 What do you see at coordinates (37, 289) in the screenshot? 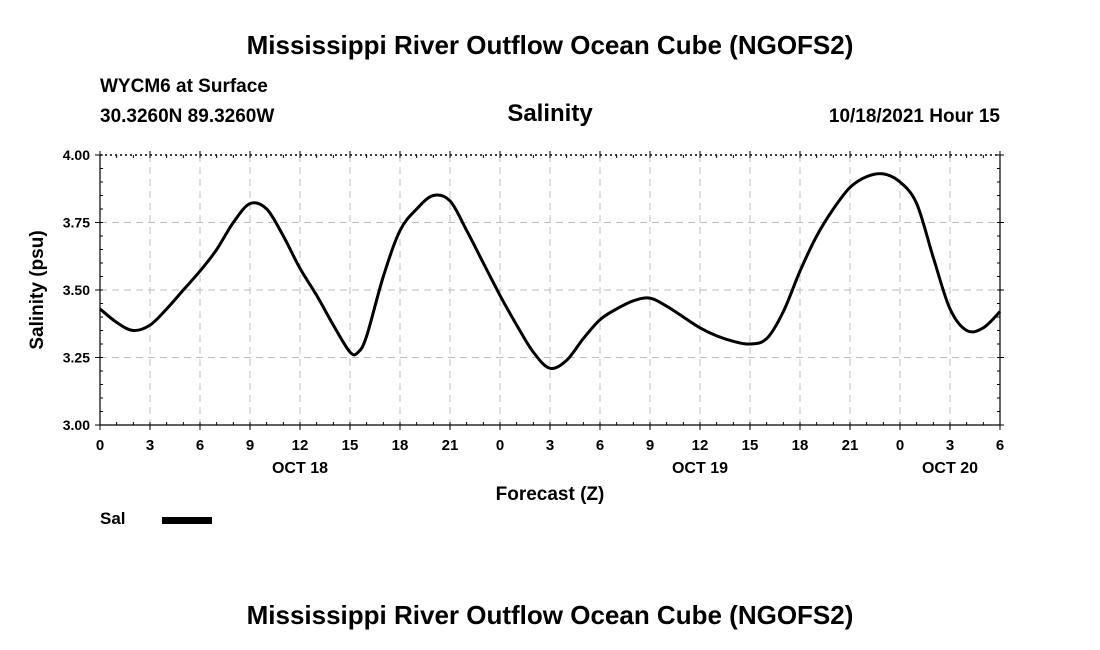
I see `y-axis-label: Salinity (psu)` at bounding box center [37, 289].